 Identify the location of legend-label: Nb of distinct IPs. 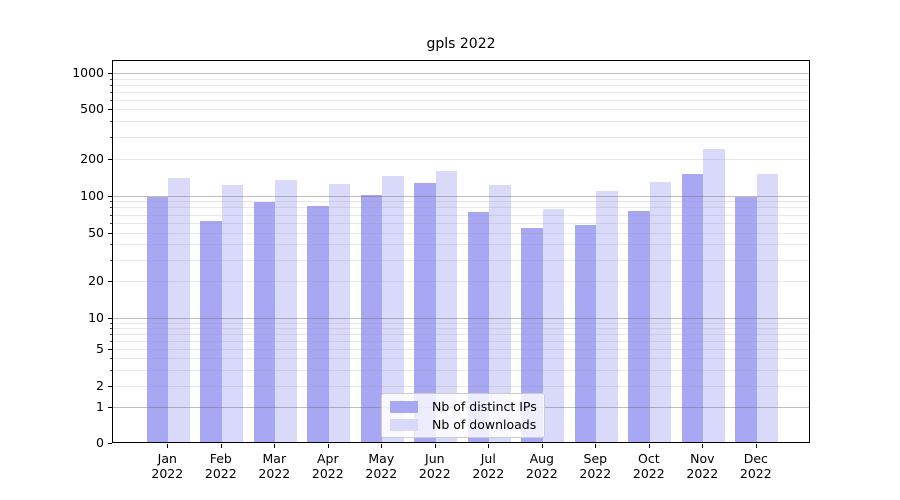
(484, 406).